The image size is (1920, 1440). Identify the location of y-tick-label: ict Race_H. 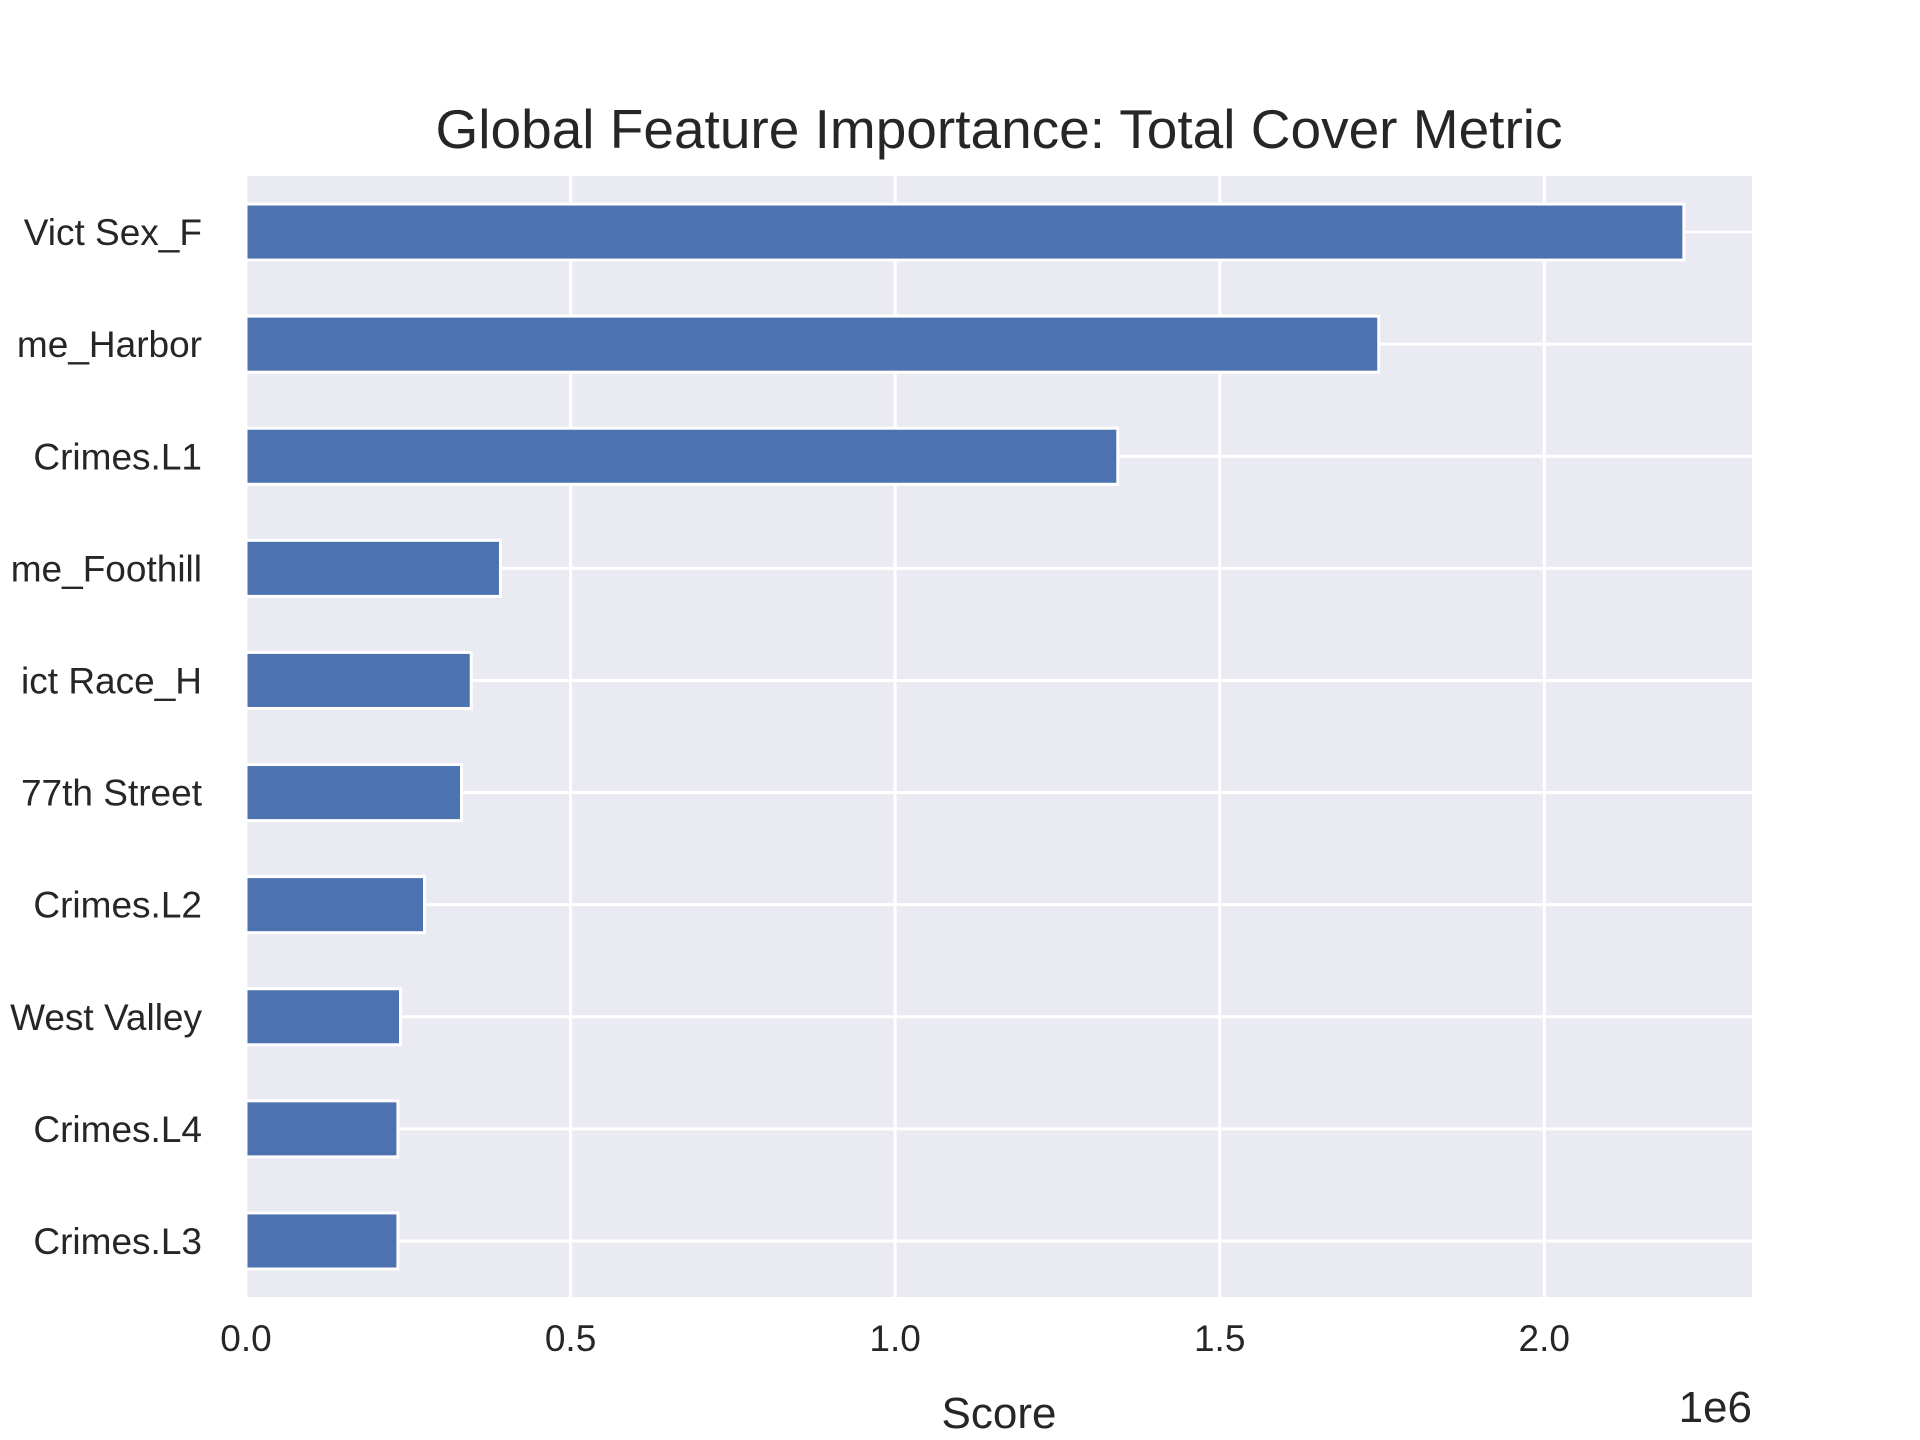
(111, 680).